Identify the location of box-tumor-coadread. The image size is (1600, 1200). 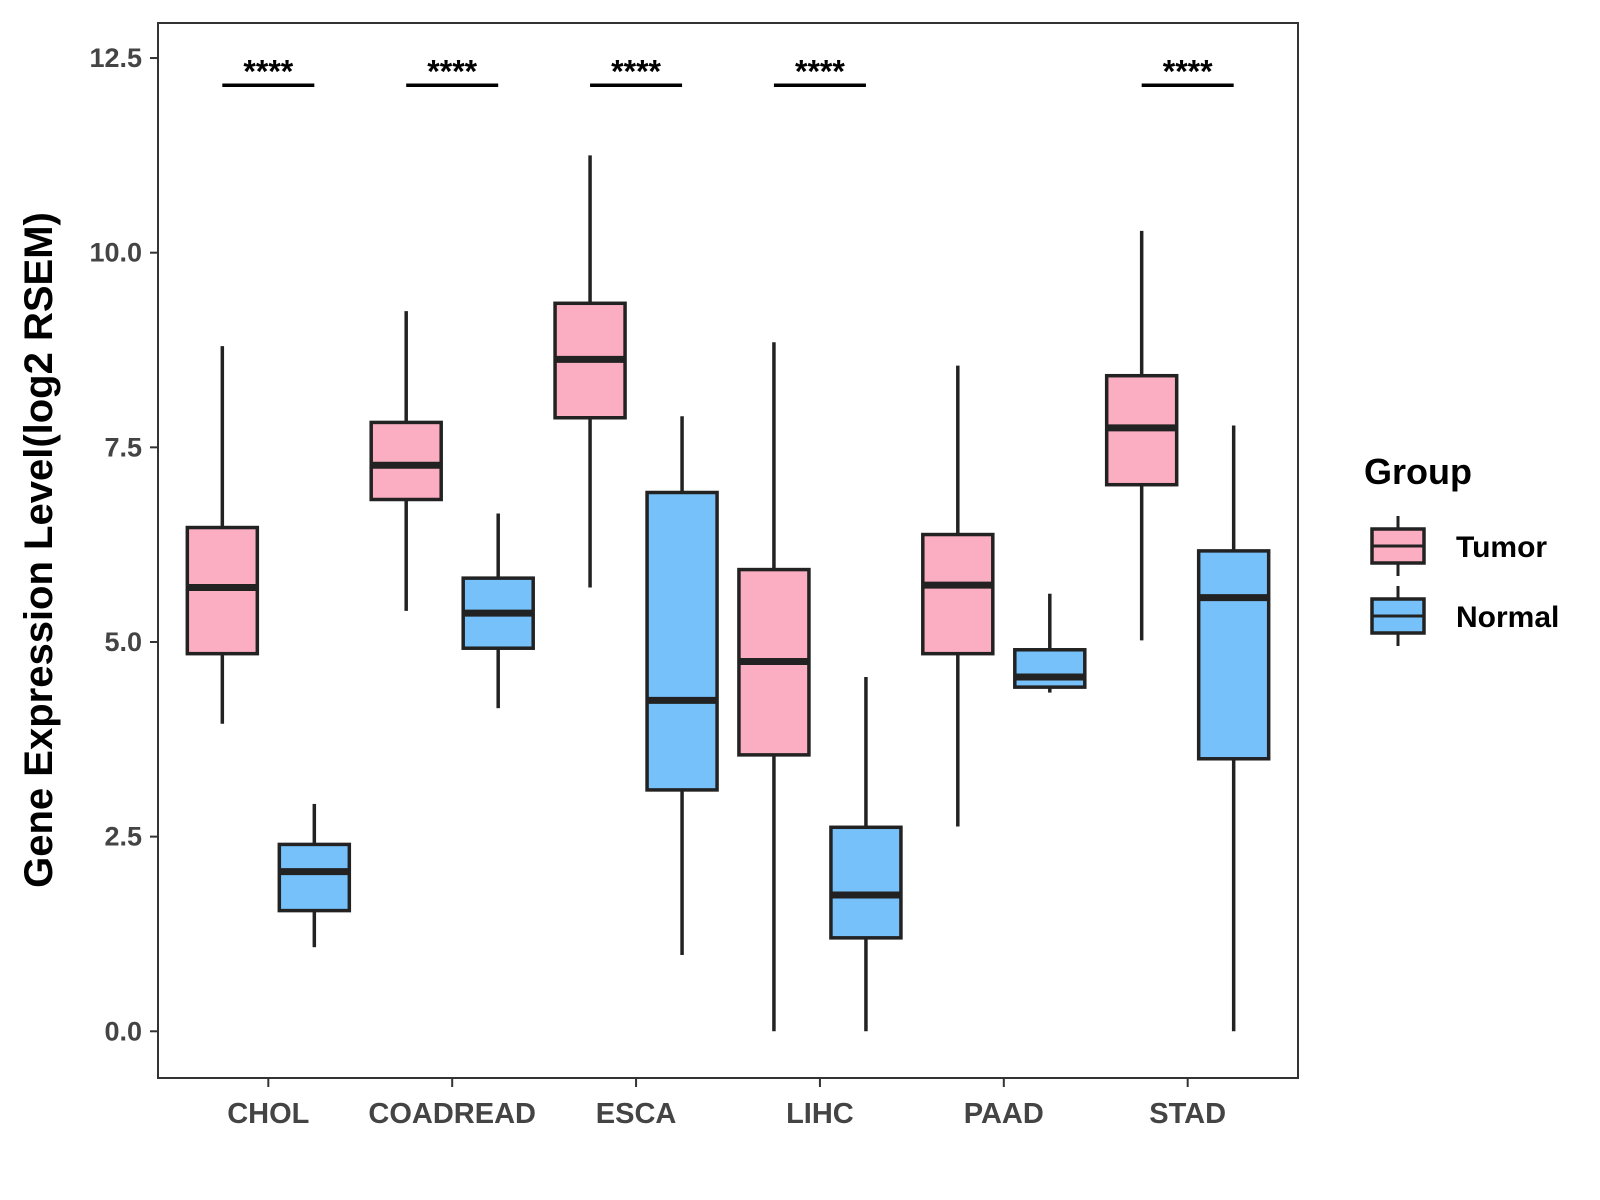
(406, 461).